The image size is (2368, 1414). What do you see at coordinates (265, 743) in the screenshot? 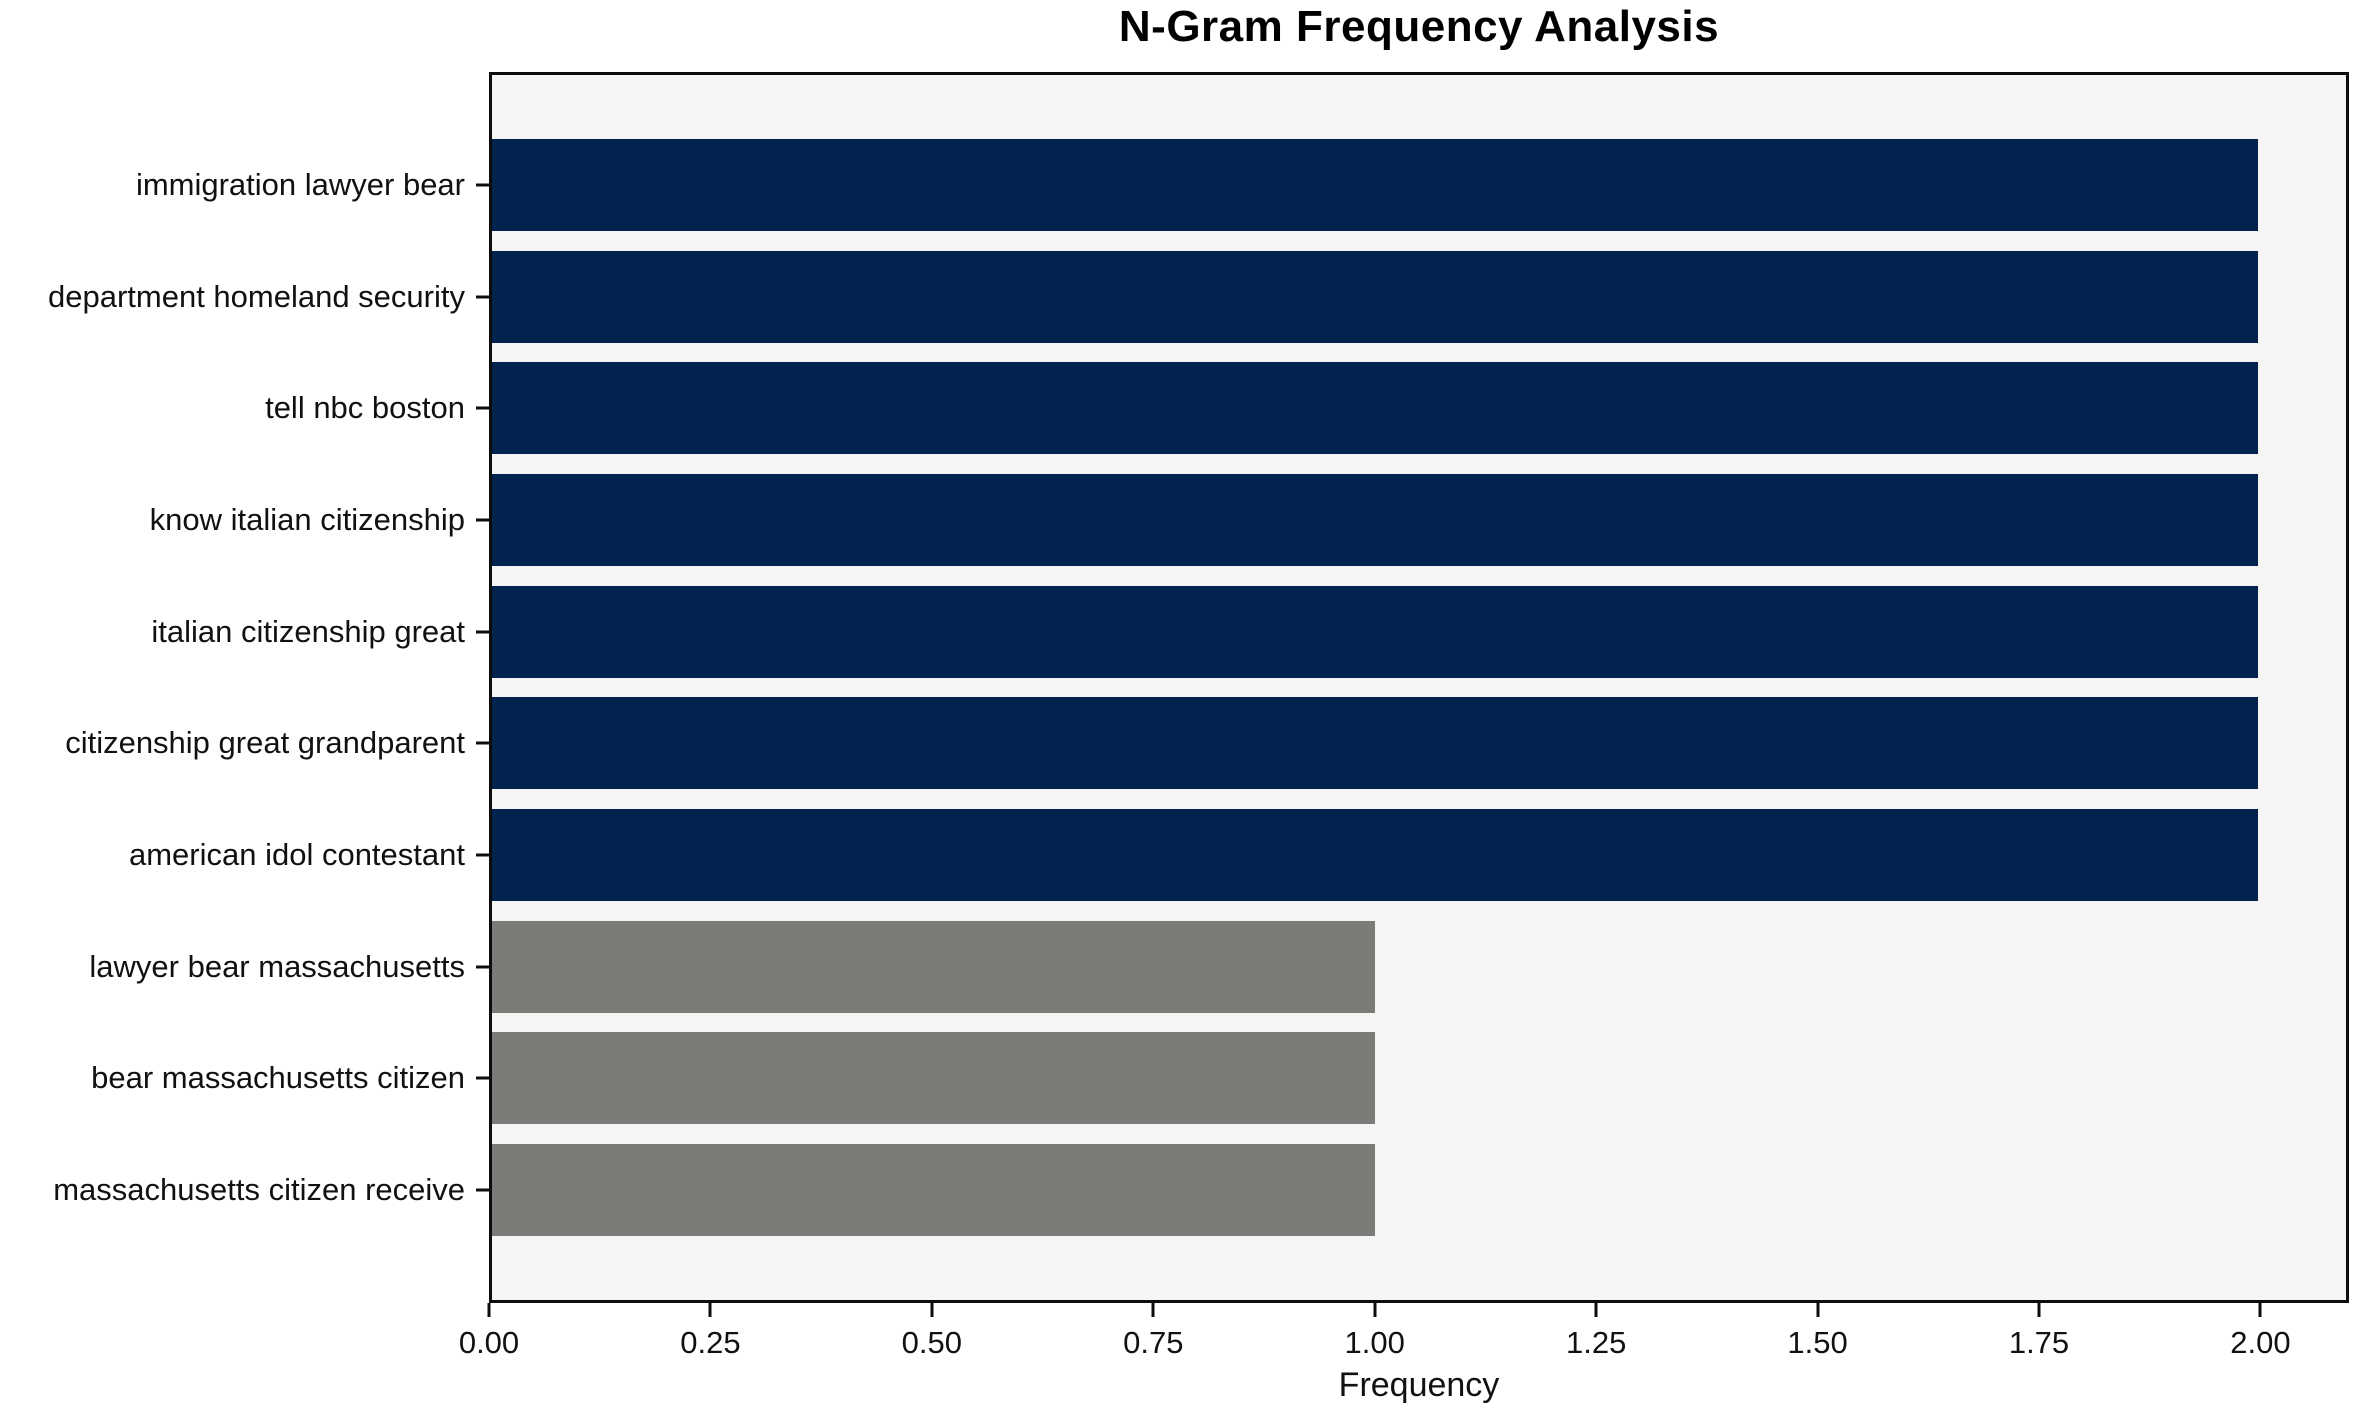
I see `y-tick-label: citizenship great grandparent` at bounding box center [265, 743].